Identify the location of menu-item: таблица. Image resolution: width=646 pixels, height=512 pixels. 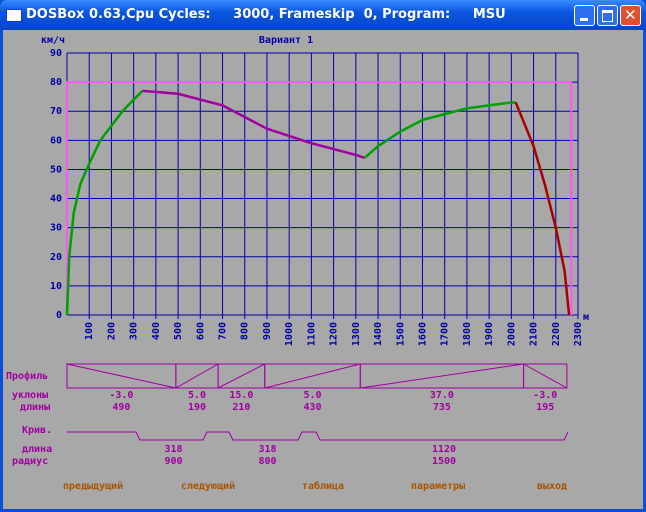
(323, 486).